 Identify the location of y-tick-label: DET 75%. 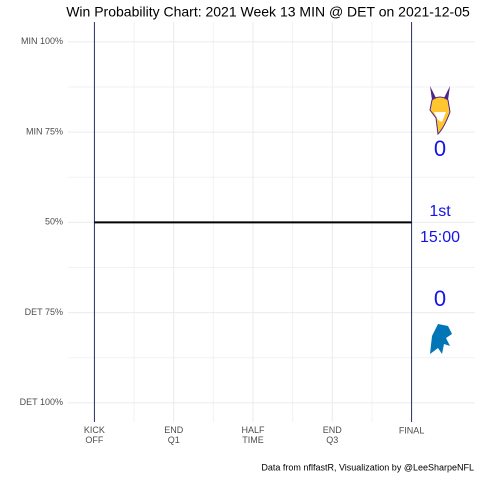
(44, 312).